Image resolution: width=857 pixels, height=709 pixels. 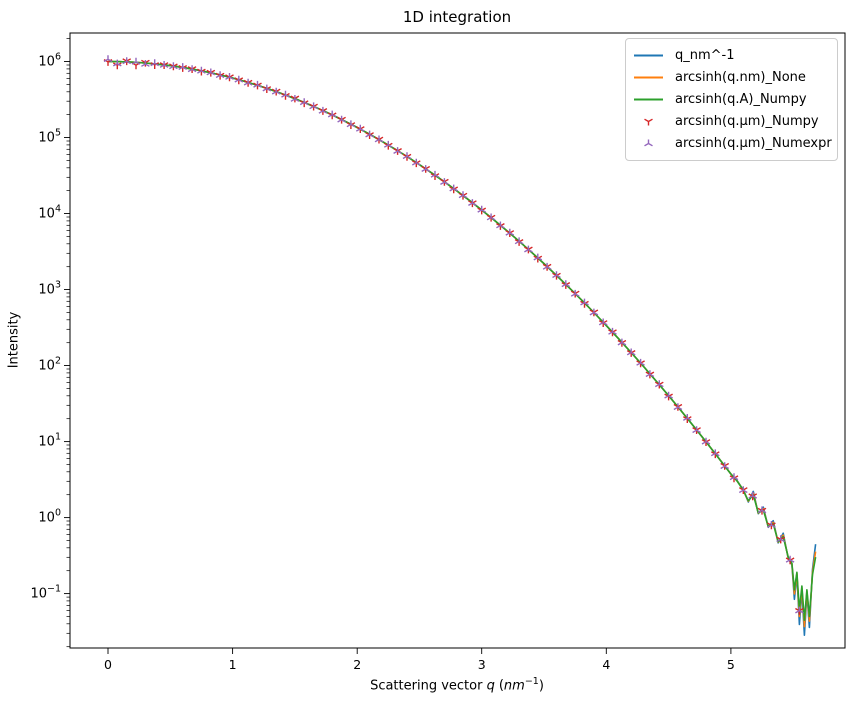 What do you see at coordinates (49, 441) in the screenshot?
I see `svg-text: 10¹` at bounding box center [49, 441].